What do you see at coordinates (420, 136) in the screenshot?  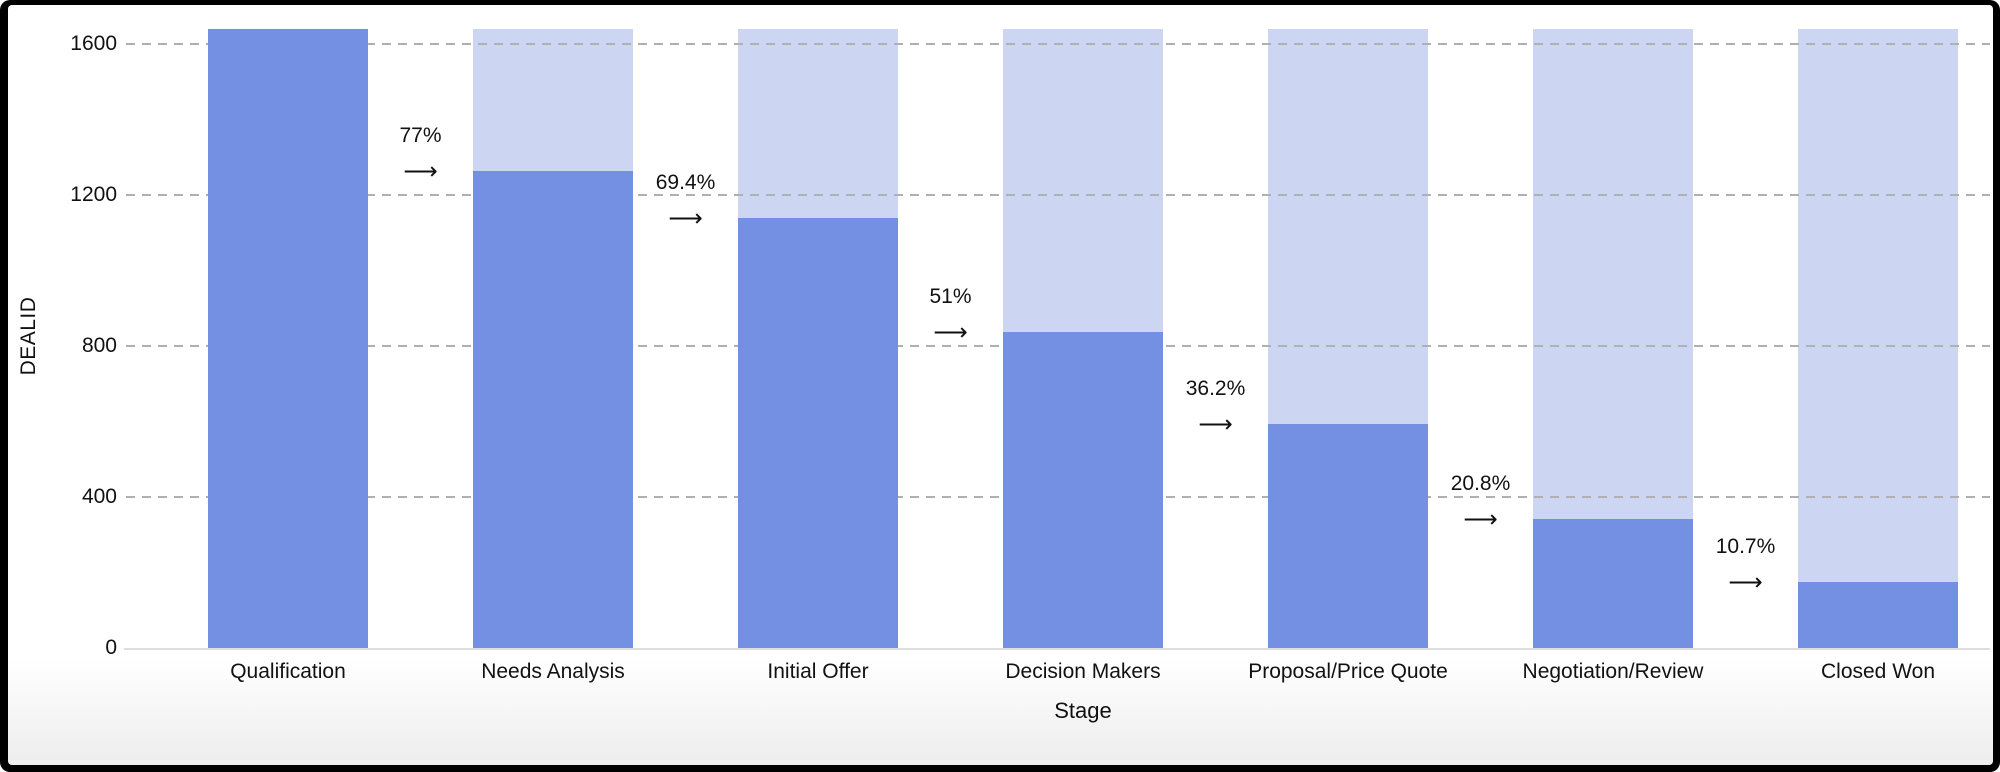 I see `conversion-rate-label-needs-analysis: 77%` at bounding box center [420, 136].